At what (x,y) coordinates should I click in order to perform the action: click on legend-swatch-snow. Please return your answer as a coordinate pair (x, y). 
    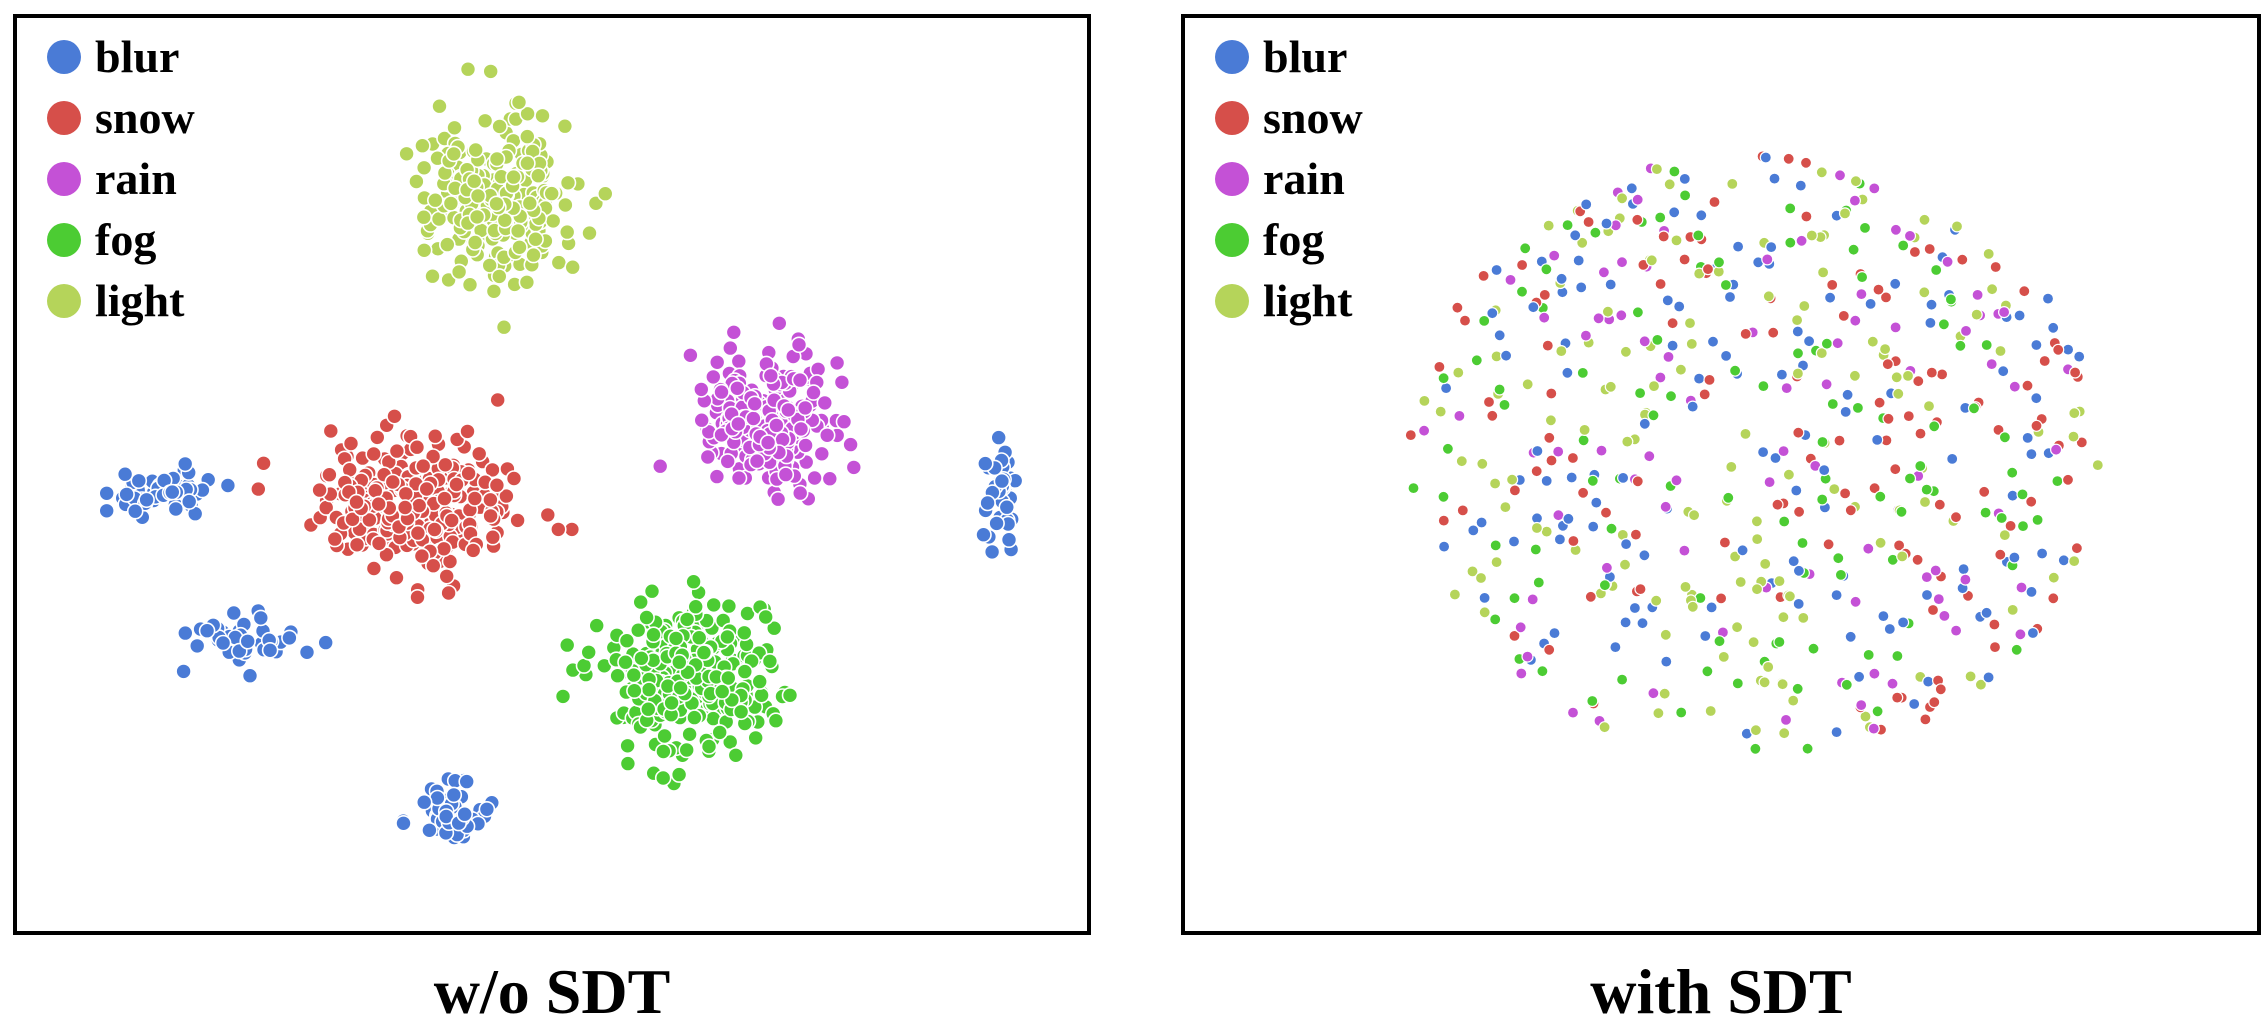
    Looking at the image, I should click on (1232, 117).